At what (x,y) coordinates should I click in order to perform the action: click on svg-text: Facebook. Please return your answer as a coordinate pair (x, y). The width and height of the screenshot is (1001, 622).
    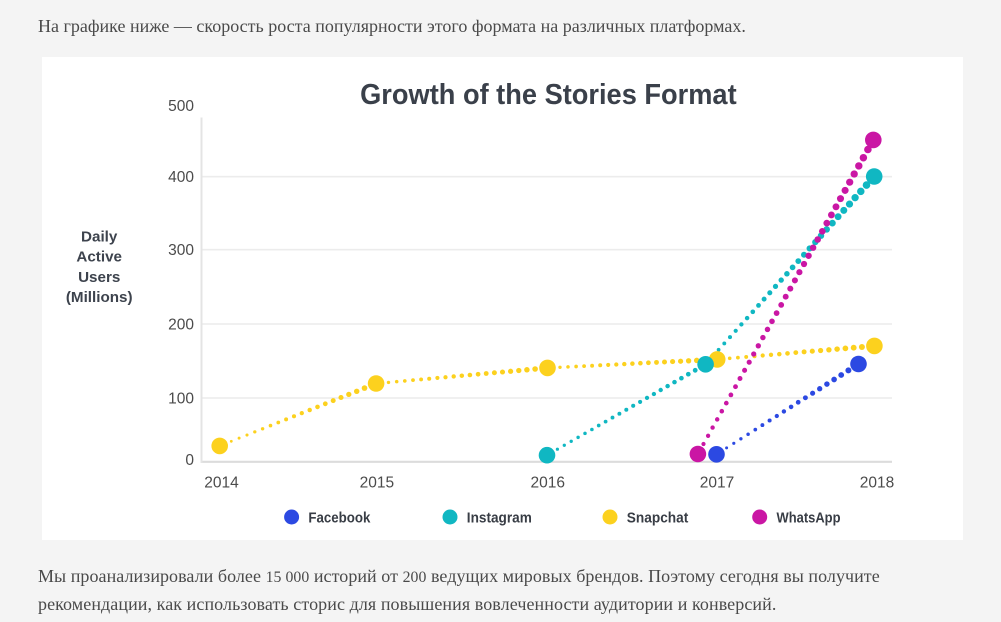
    Looking at the image, I should click on (339, 517).